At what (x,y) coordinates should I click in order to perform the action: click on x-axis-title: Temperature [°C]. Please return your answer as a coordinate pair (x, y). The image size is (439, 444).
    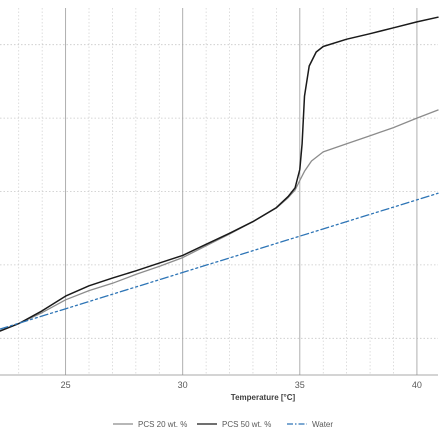
    Looking at the image, I should click on (263, 397).